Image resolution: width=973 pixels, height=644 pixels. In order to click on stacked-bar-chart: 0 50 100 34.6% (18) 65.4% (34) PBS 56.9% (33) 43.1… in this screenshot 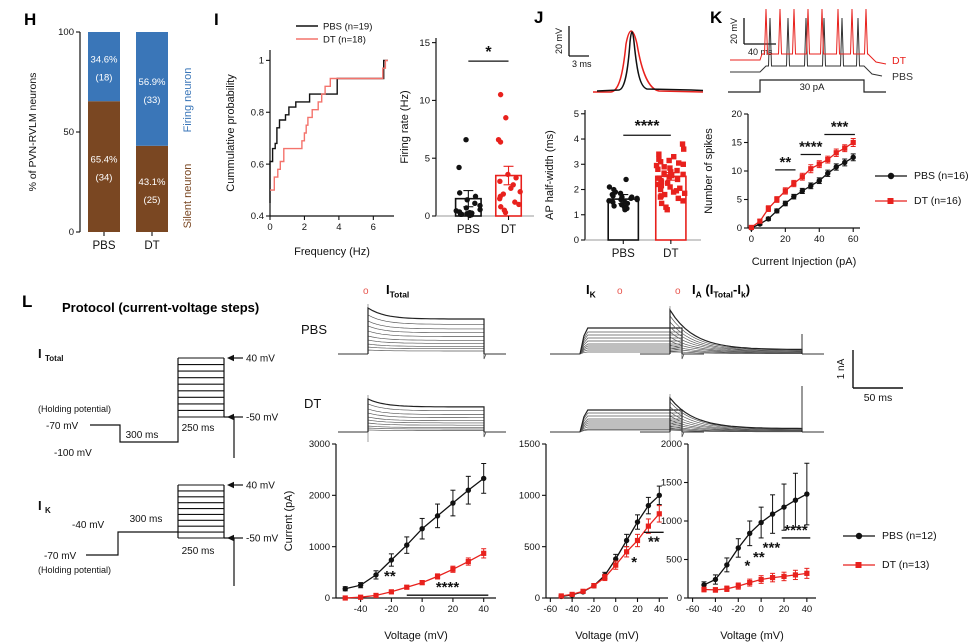, I will do `click(110, 139)`.